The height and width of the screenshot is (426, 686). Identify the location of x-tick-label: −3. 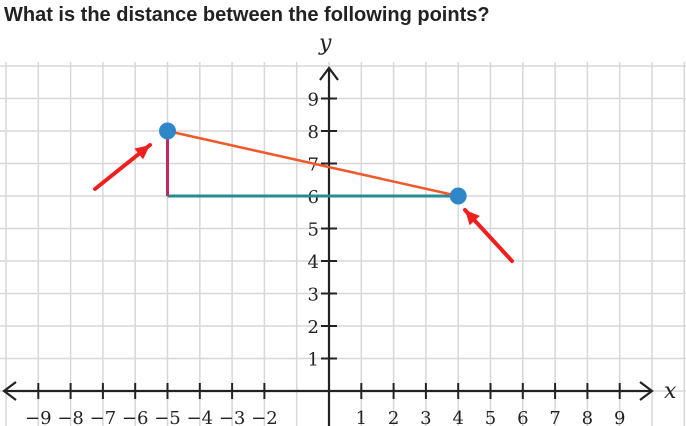
(232, 417).